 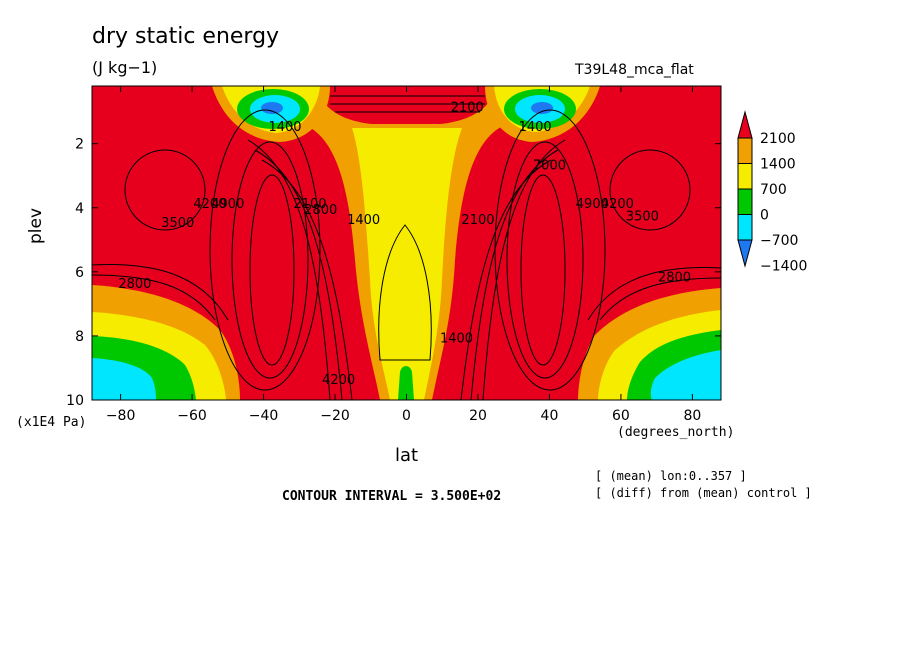 I want to click on contour-value-label: 7000, so click(x=549, y=165).